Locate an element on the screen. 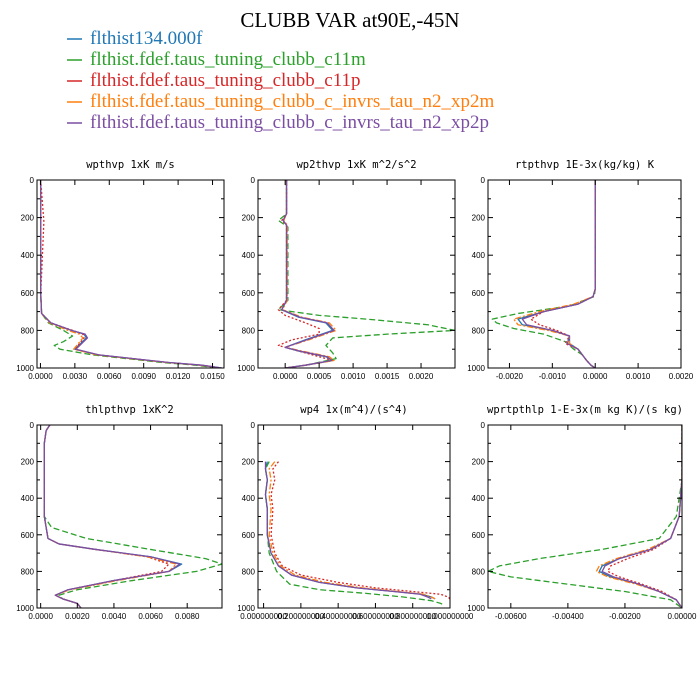  panel-title: rtpthvp 1E-3x(kg/kg) K is located at coordinates (585, 165).